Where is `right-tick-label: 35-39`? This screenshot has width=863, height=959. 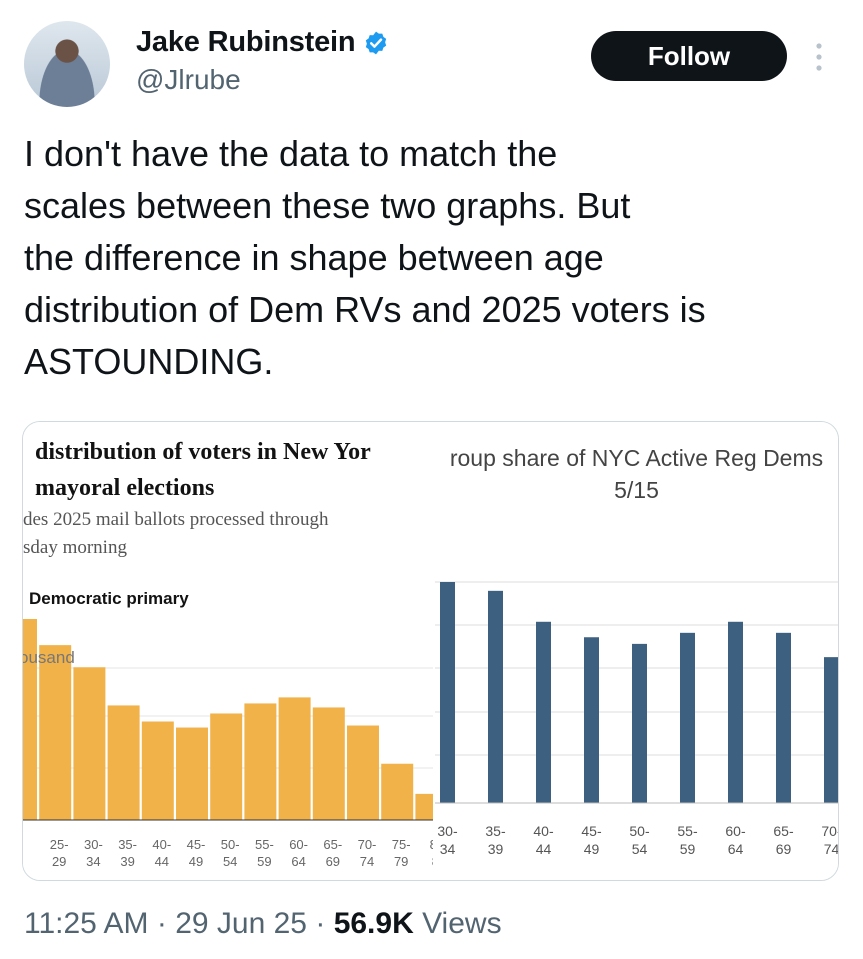 right-tick-label: 35-39 is located at coordinates (495, 840).